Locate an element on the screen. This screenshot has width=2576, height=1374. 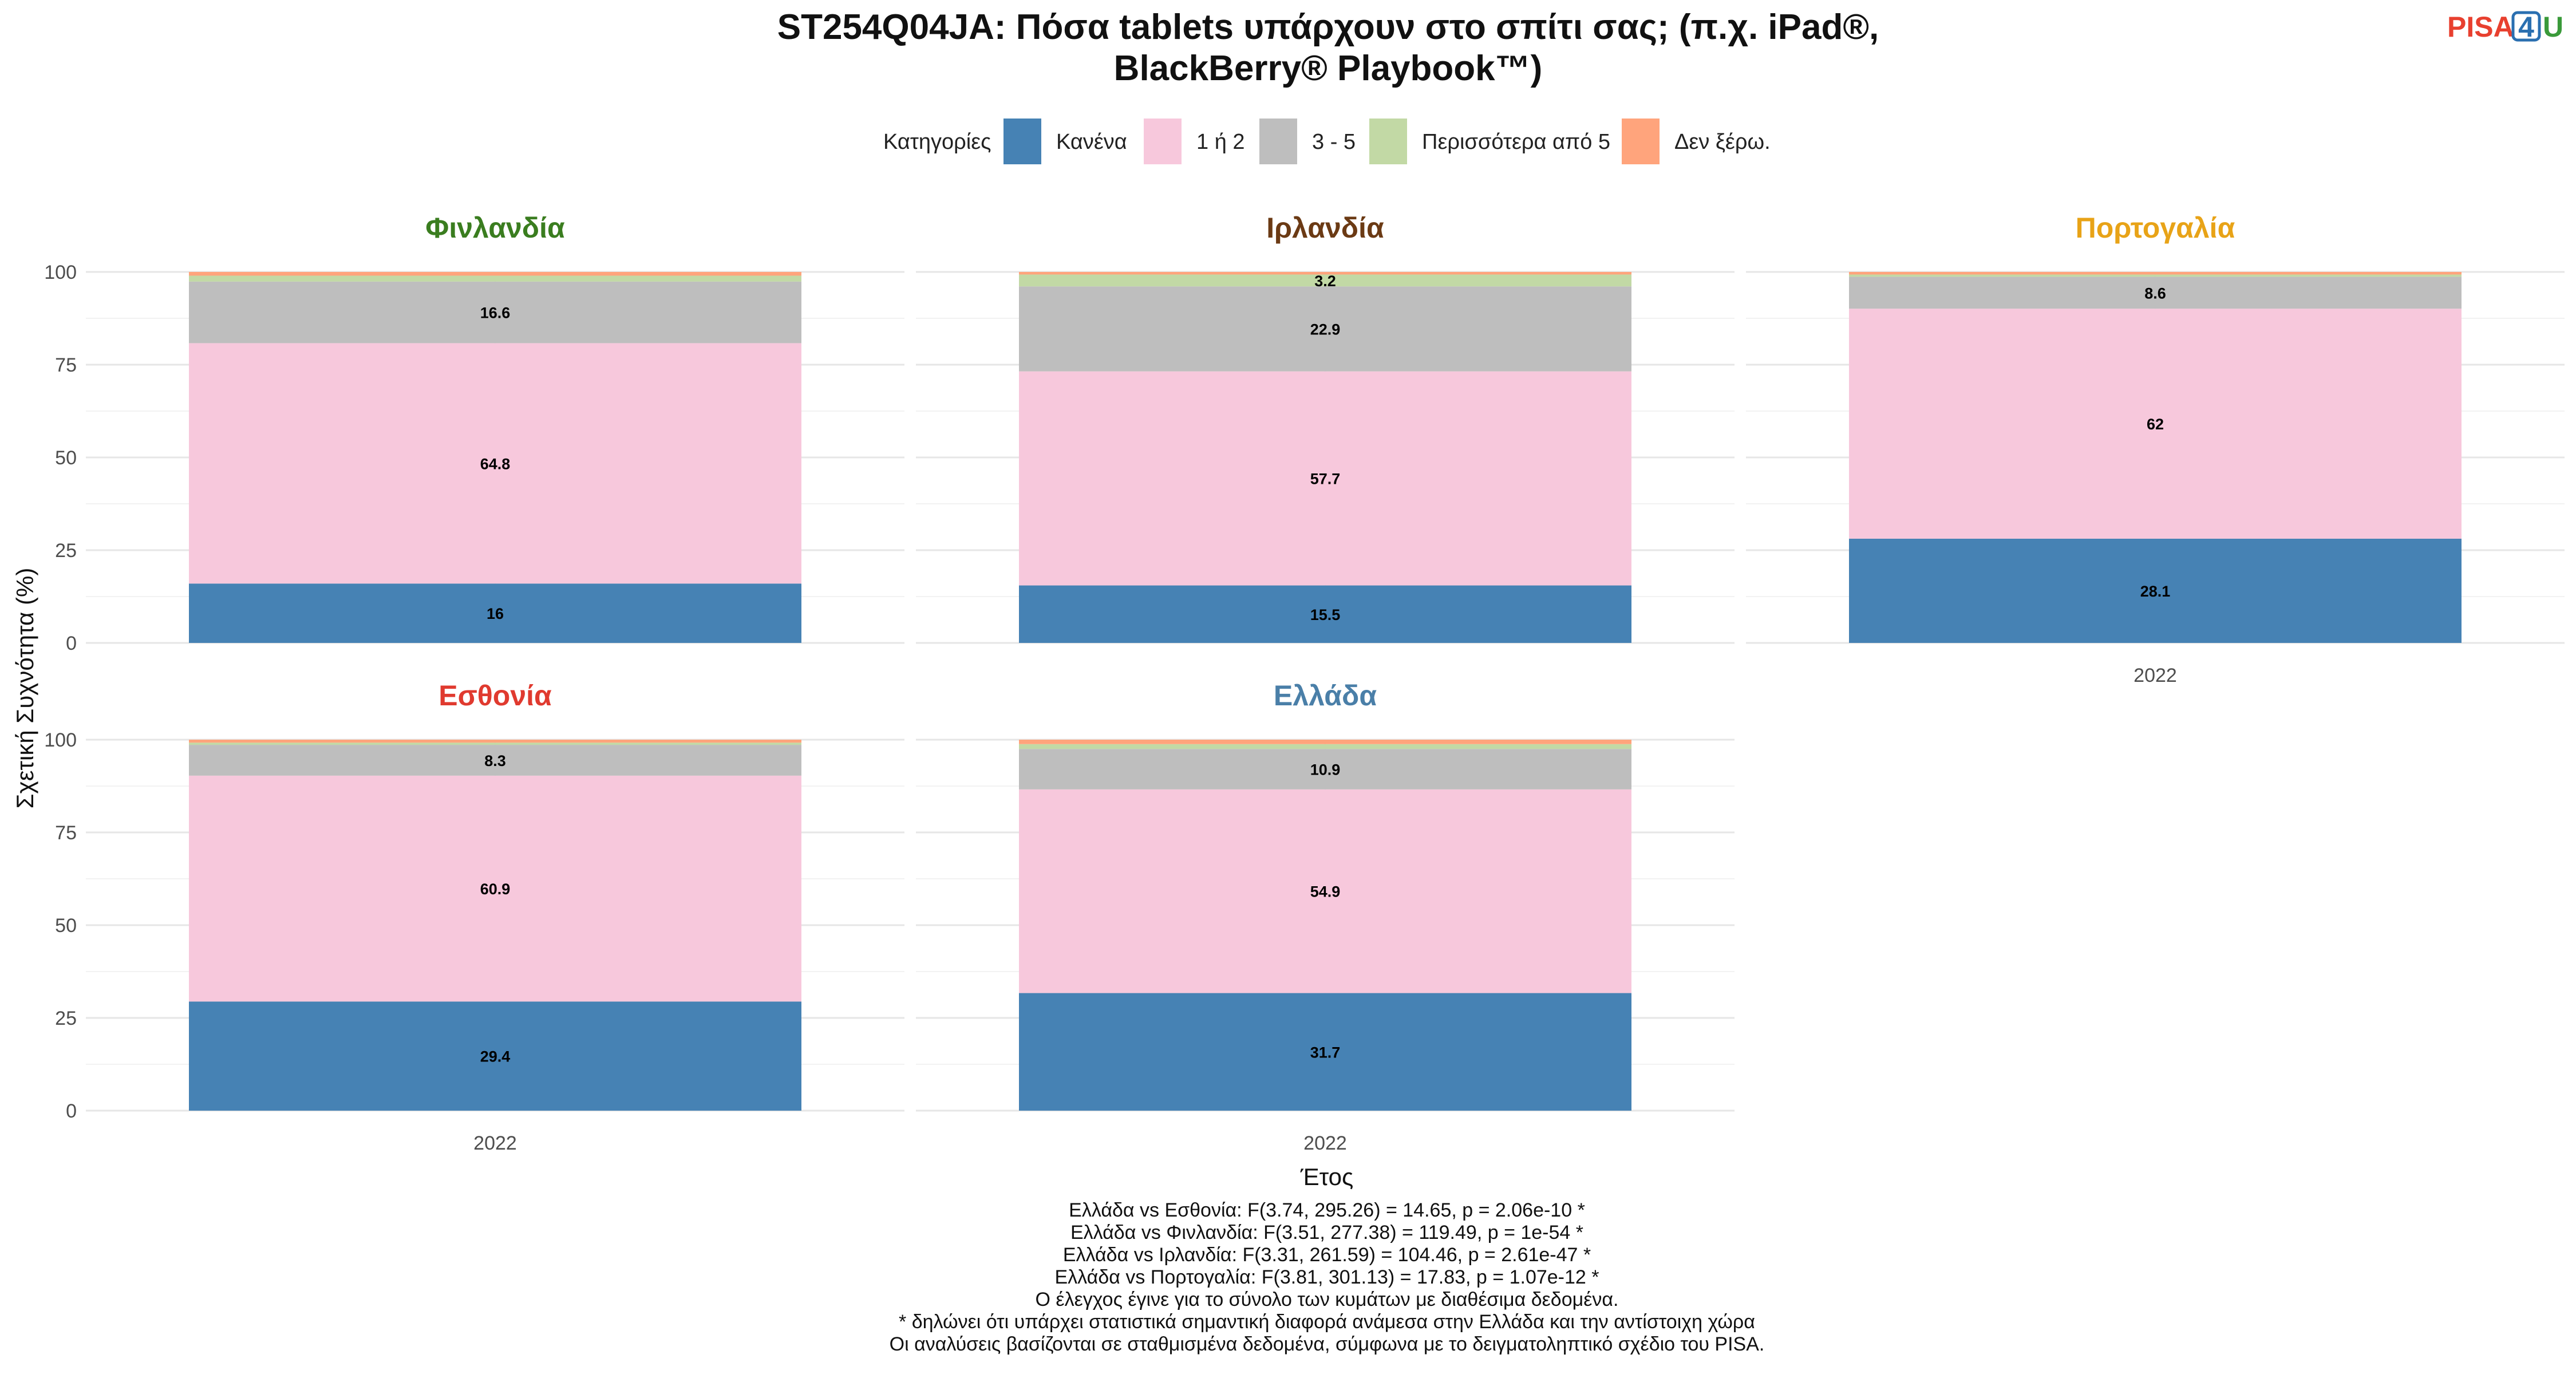
value-label: 15.5 is located at coordinates (1325, 614).